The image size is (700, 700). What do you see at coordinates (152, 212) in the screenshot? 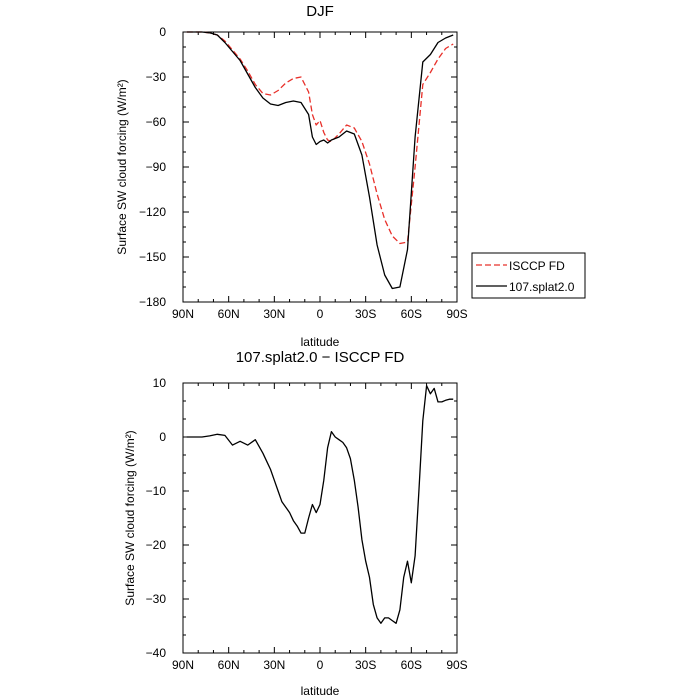
I see `y-tick-label: −120` at bounding box center [152, 212].